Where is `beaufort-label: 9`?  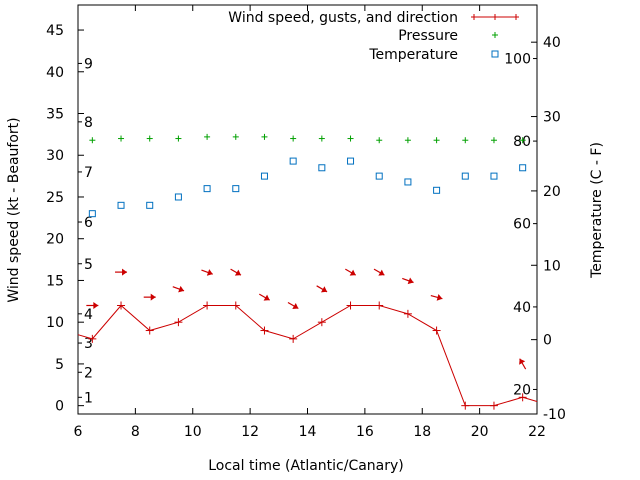
beaufort-label: 9 is located at coordinates (88, 64).